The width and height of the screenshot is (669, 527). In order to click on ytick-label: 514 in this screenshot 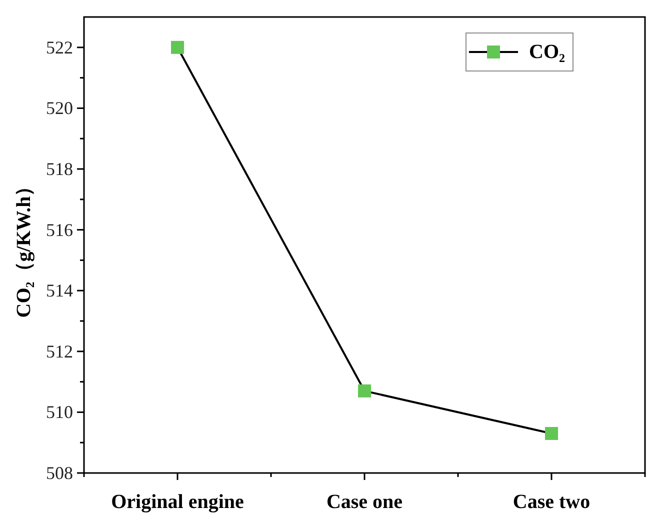, I will do `click(59, 290)`.